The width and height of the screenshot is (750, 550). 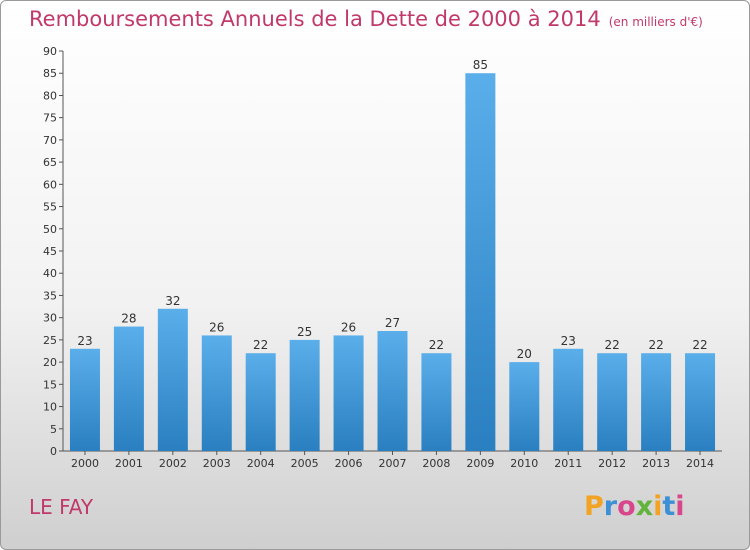 What do you see at coordinates (216, 327) in the screenshot?
I see `value-label-2003: 26` at bounding box center [216, 327].